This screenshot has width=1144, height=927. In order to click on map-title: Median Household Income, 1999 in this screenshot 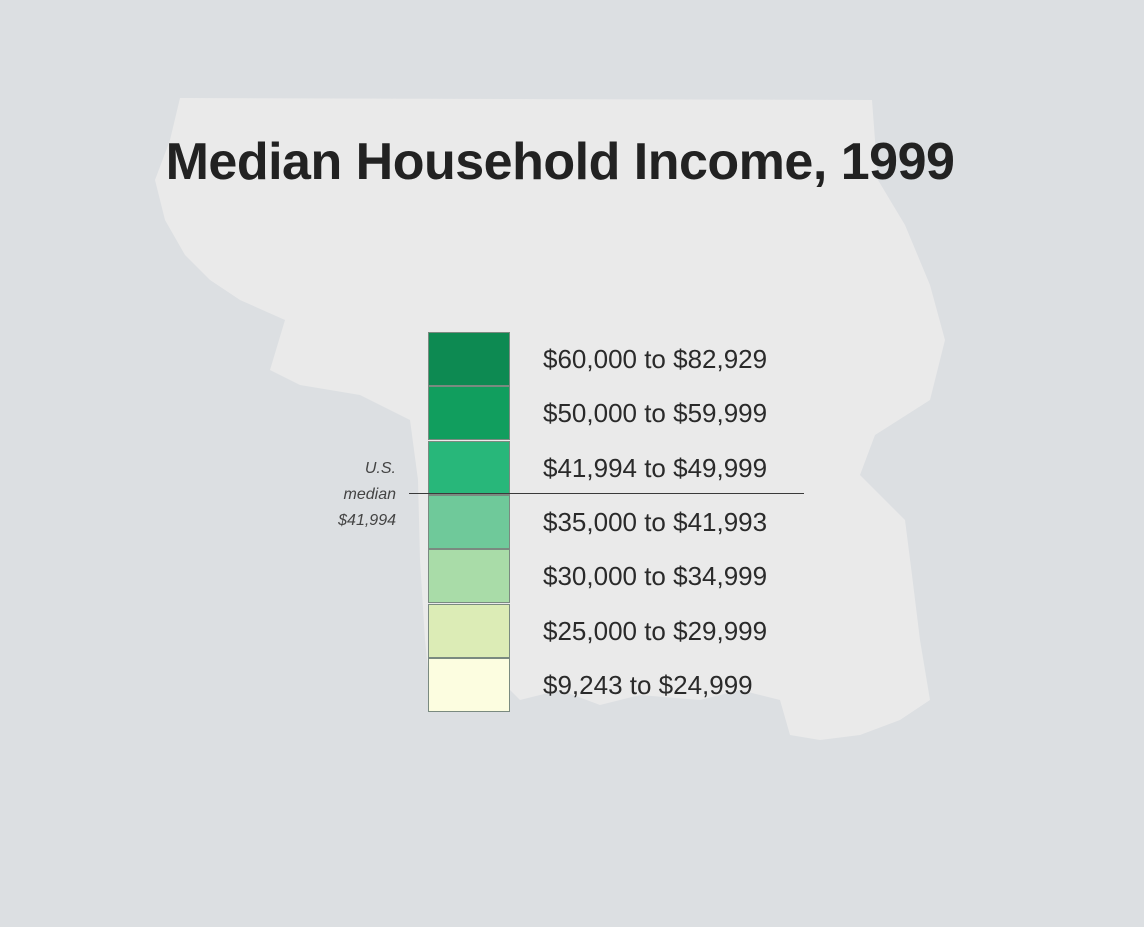, I will do `click(560, 162)`.